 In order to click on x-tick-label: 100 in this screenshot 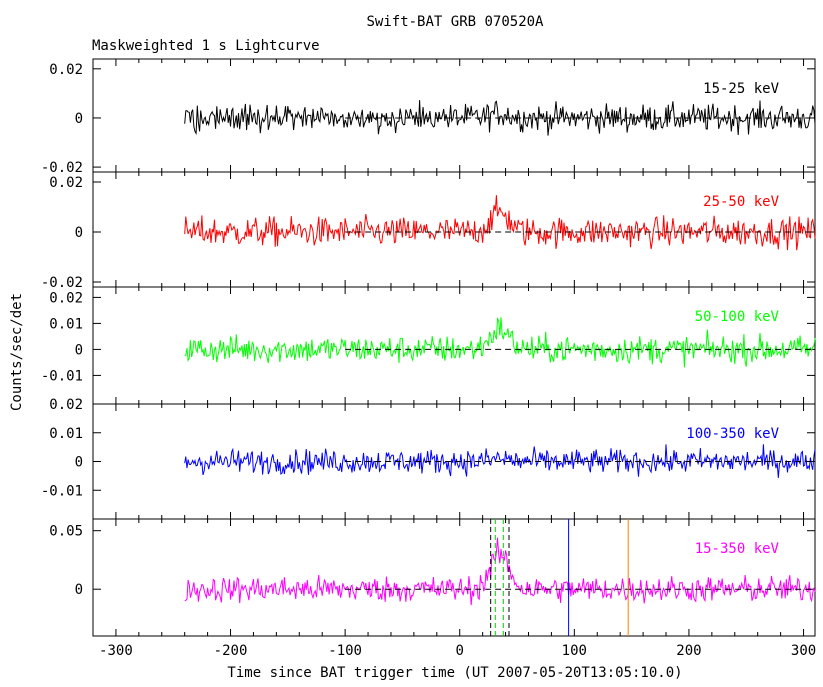, I will do `click(574, 651)`.